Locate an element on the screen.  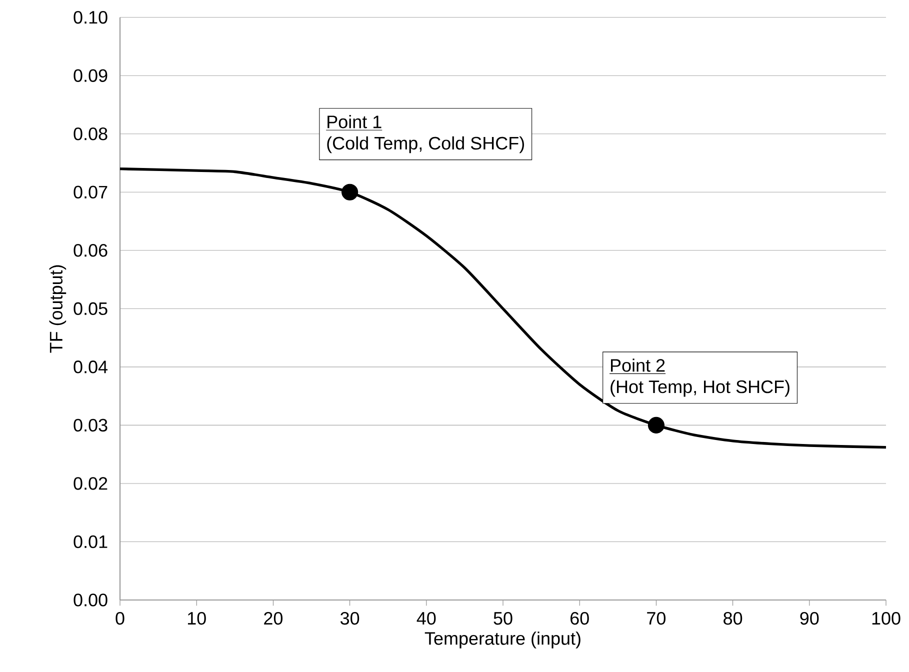
y-tick-label: 0.00 is located at coordinates (91, 600).